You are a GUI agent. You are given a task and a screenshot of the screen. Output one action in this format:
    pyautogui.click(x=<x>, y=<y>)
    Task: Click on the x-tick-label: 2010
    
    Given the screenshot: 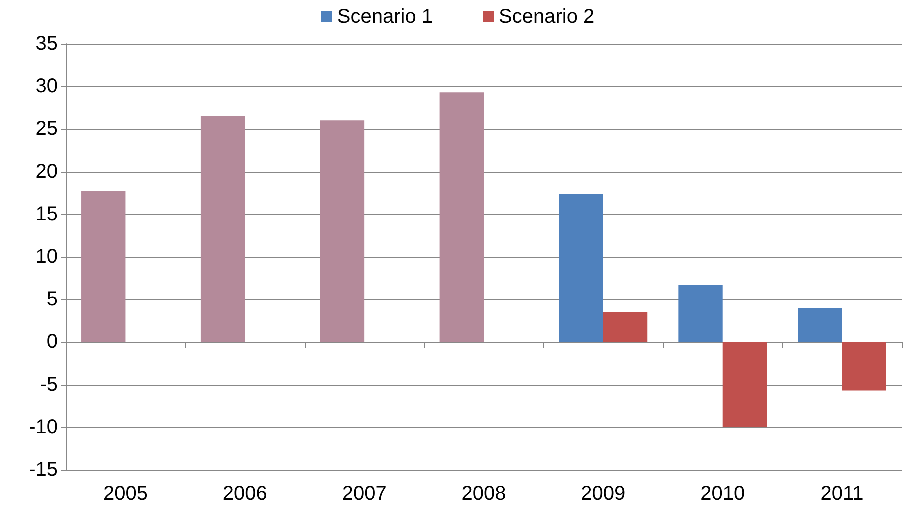 What is the action you would take?
    pyautogui.click(x=723, y=494)
    